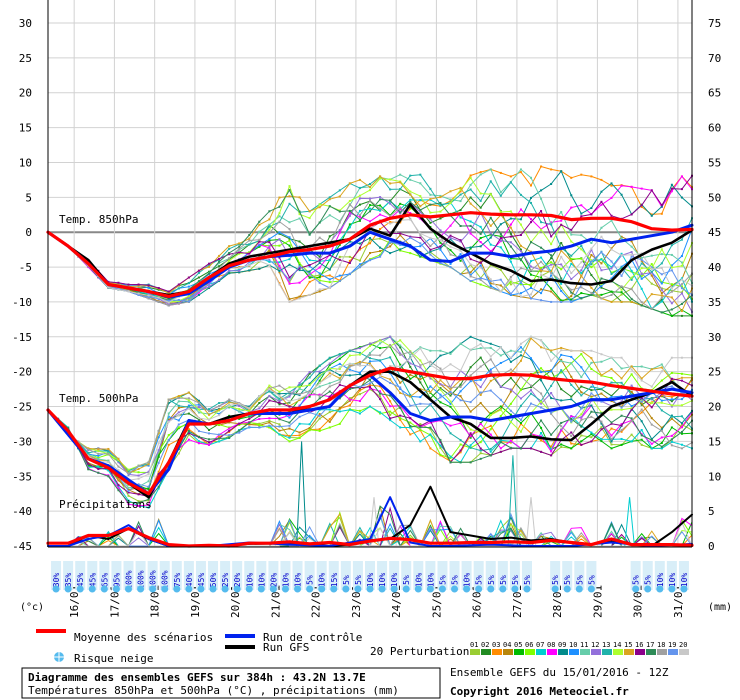  I want to click on member-key-label: 01, so click(474, 645).